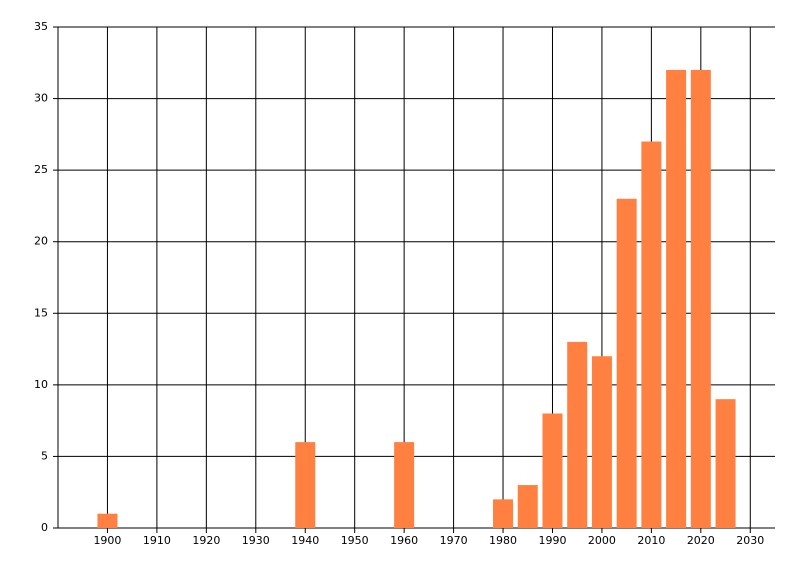 Image resolution: width=800 pixels, height=576 pixels. What do you see at coordinates (503, 540) in the screenshot?
I see `x-tick-label: 1980` at bounding box center [503, 540].